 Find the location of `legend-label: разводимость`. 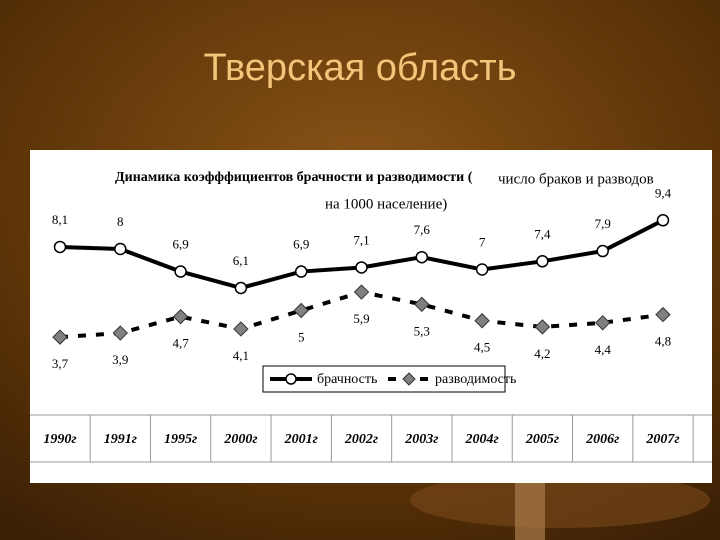

legend-label: разводимость is located at coordinates (475, 379).